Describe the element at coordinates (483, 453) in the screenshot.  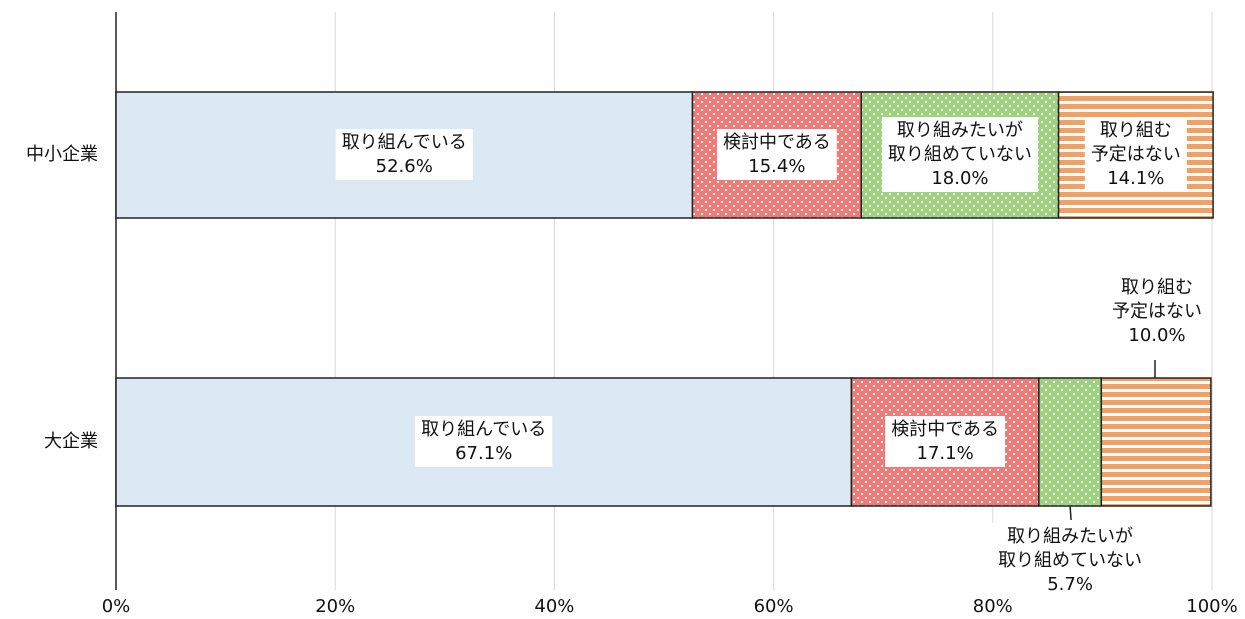
I see `data-label-text: 67.1%` at that location.